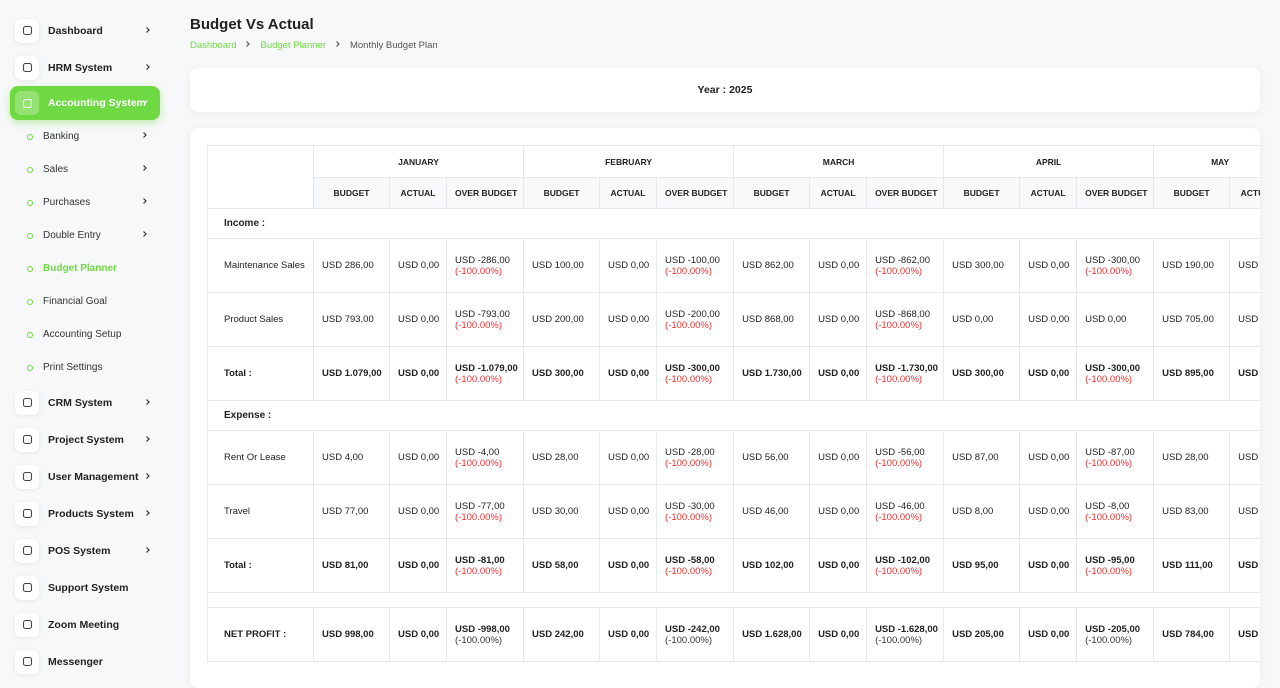  What do you see at coordinates (89, 301) in the screenshot?
I see `sub-nav-item: Financial Goal` at bounding box center [89, 301].